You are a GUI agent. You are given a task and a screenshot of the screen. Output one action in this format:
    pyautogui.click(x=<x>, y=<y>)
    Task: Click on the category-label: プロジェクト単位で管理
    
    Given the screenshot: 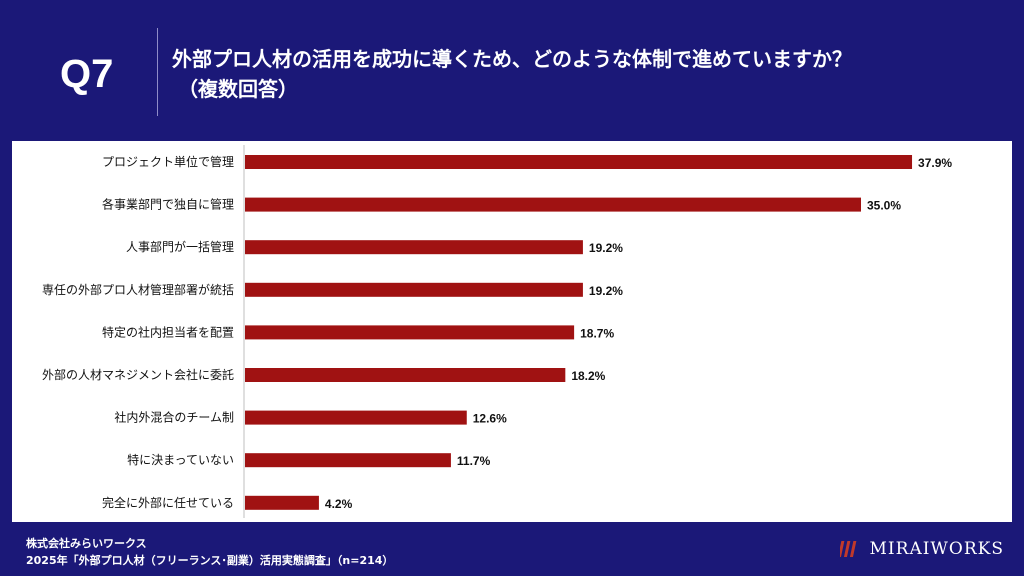 What is the action you would take?
    pyautogui.click(x=168, y=161)
    